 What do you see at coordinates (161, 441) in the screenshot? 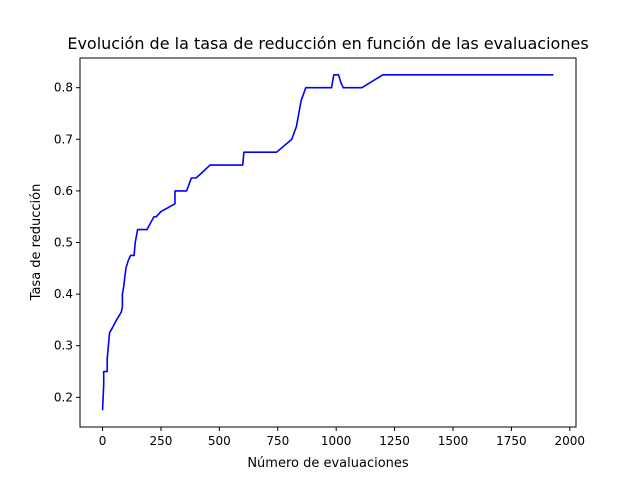
I see `x-tick-label: 250` at bounding box center [161, 441].